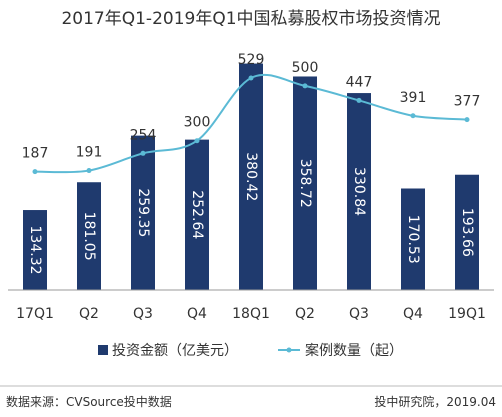 The height and width of the screenshot is (417, 502). I want to click on legend-bar-label: 投资金额（亿美元）, so click(175, 351).